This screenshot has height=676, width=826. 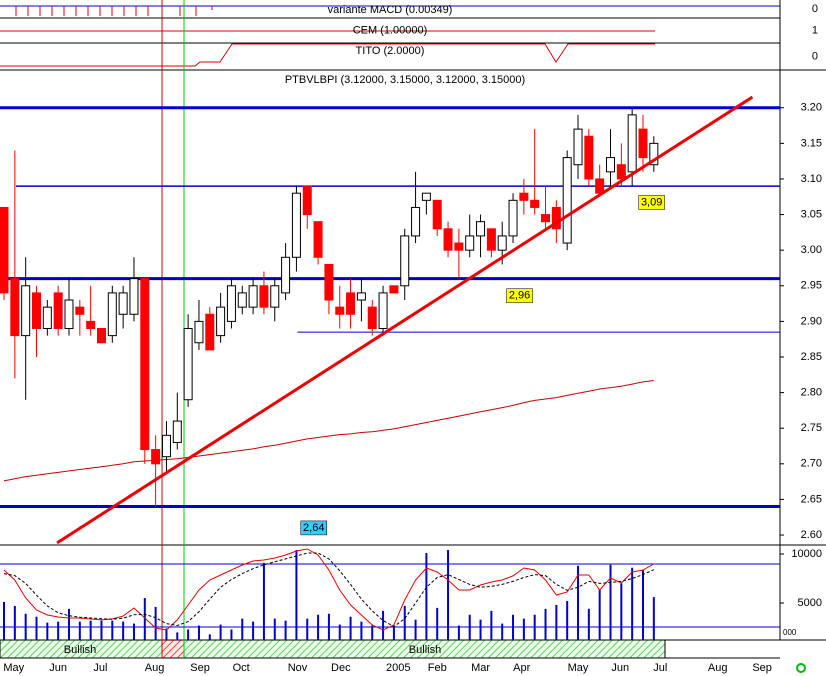 What do you see at coordinates (390, 10) in the screenshot?
I see `indicator-label: variante MACD (0.00349)` at bounding box center [390, 10].